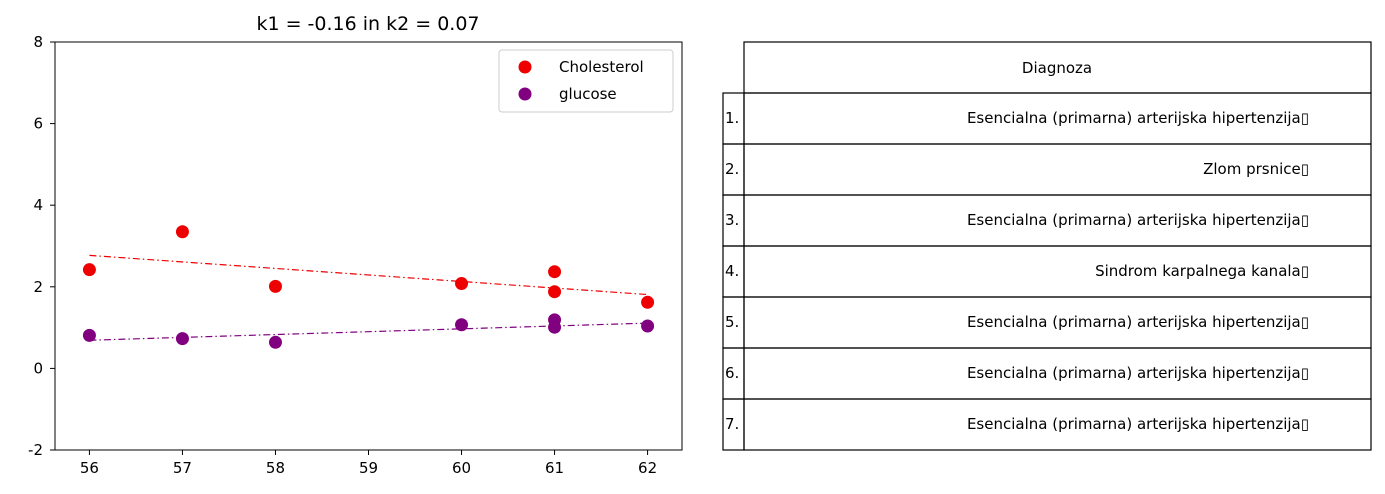 This screenshot has width=1385, height=494. Describe the element at coordinates (461, 468) in the screenshot. I see `x-tick-label: 60` at that location.